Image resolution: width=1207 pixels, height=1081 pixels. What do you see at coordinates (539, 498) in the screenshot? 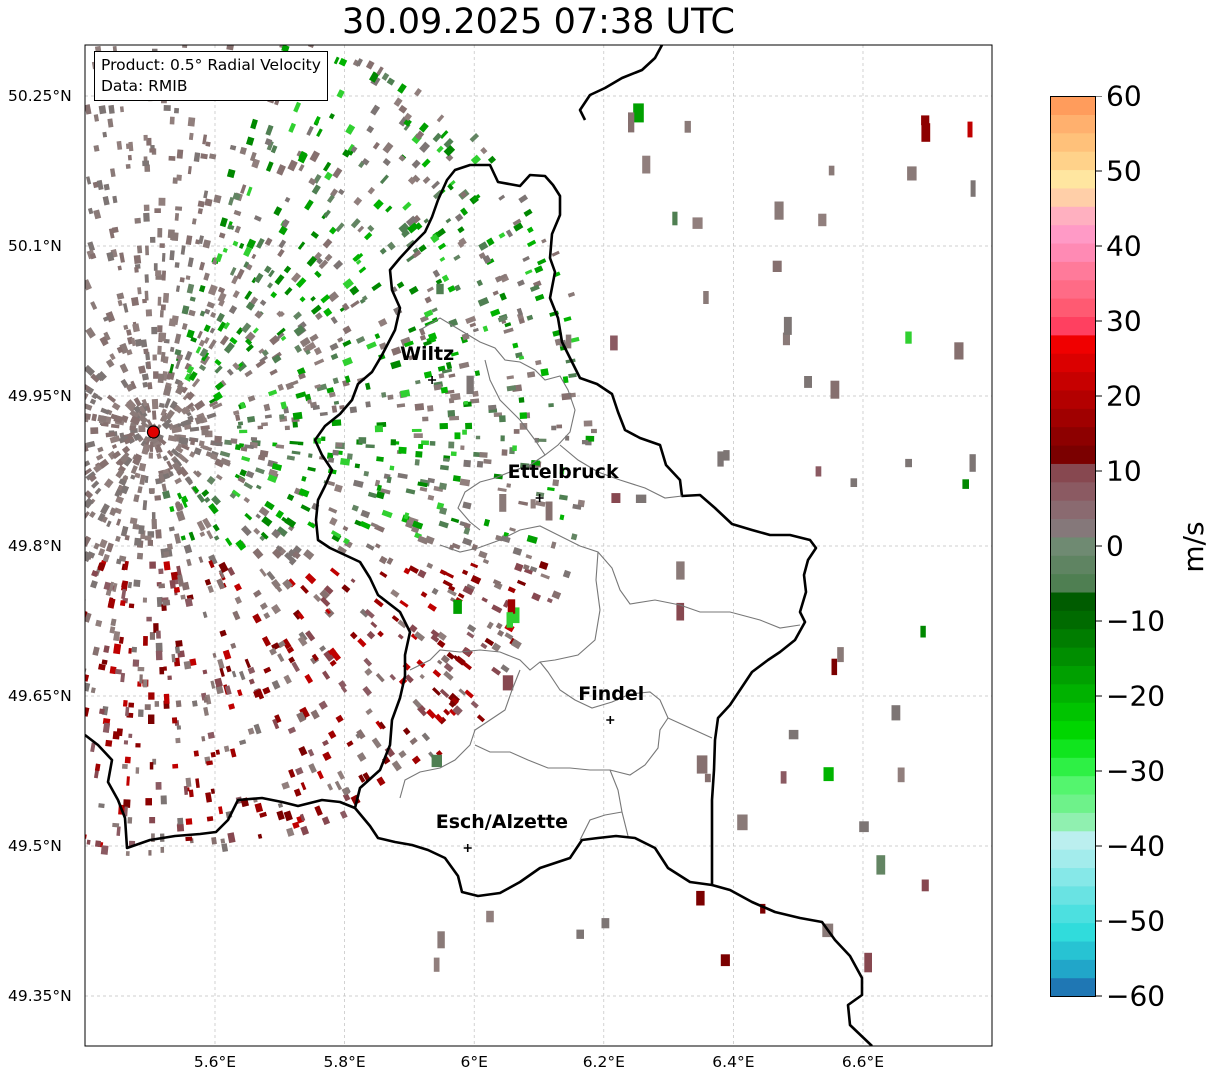
I see `city-marker` at bounding box center [539, 498].